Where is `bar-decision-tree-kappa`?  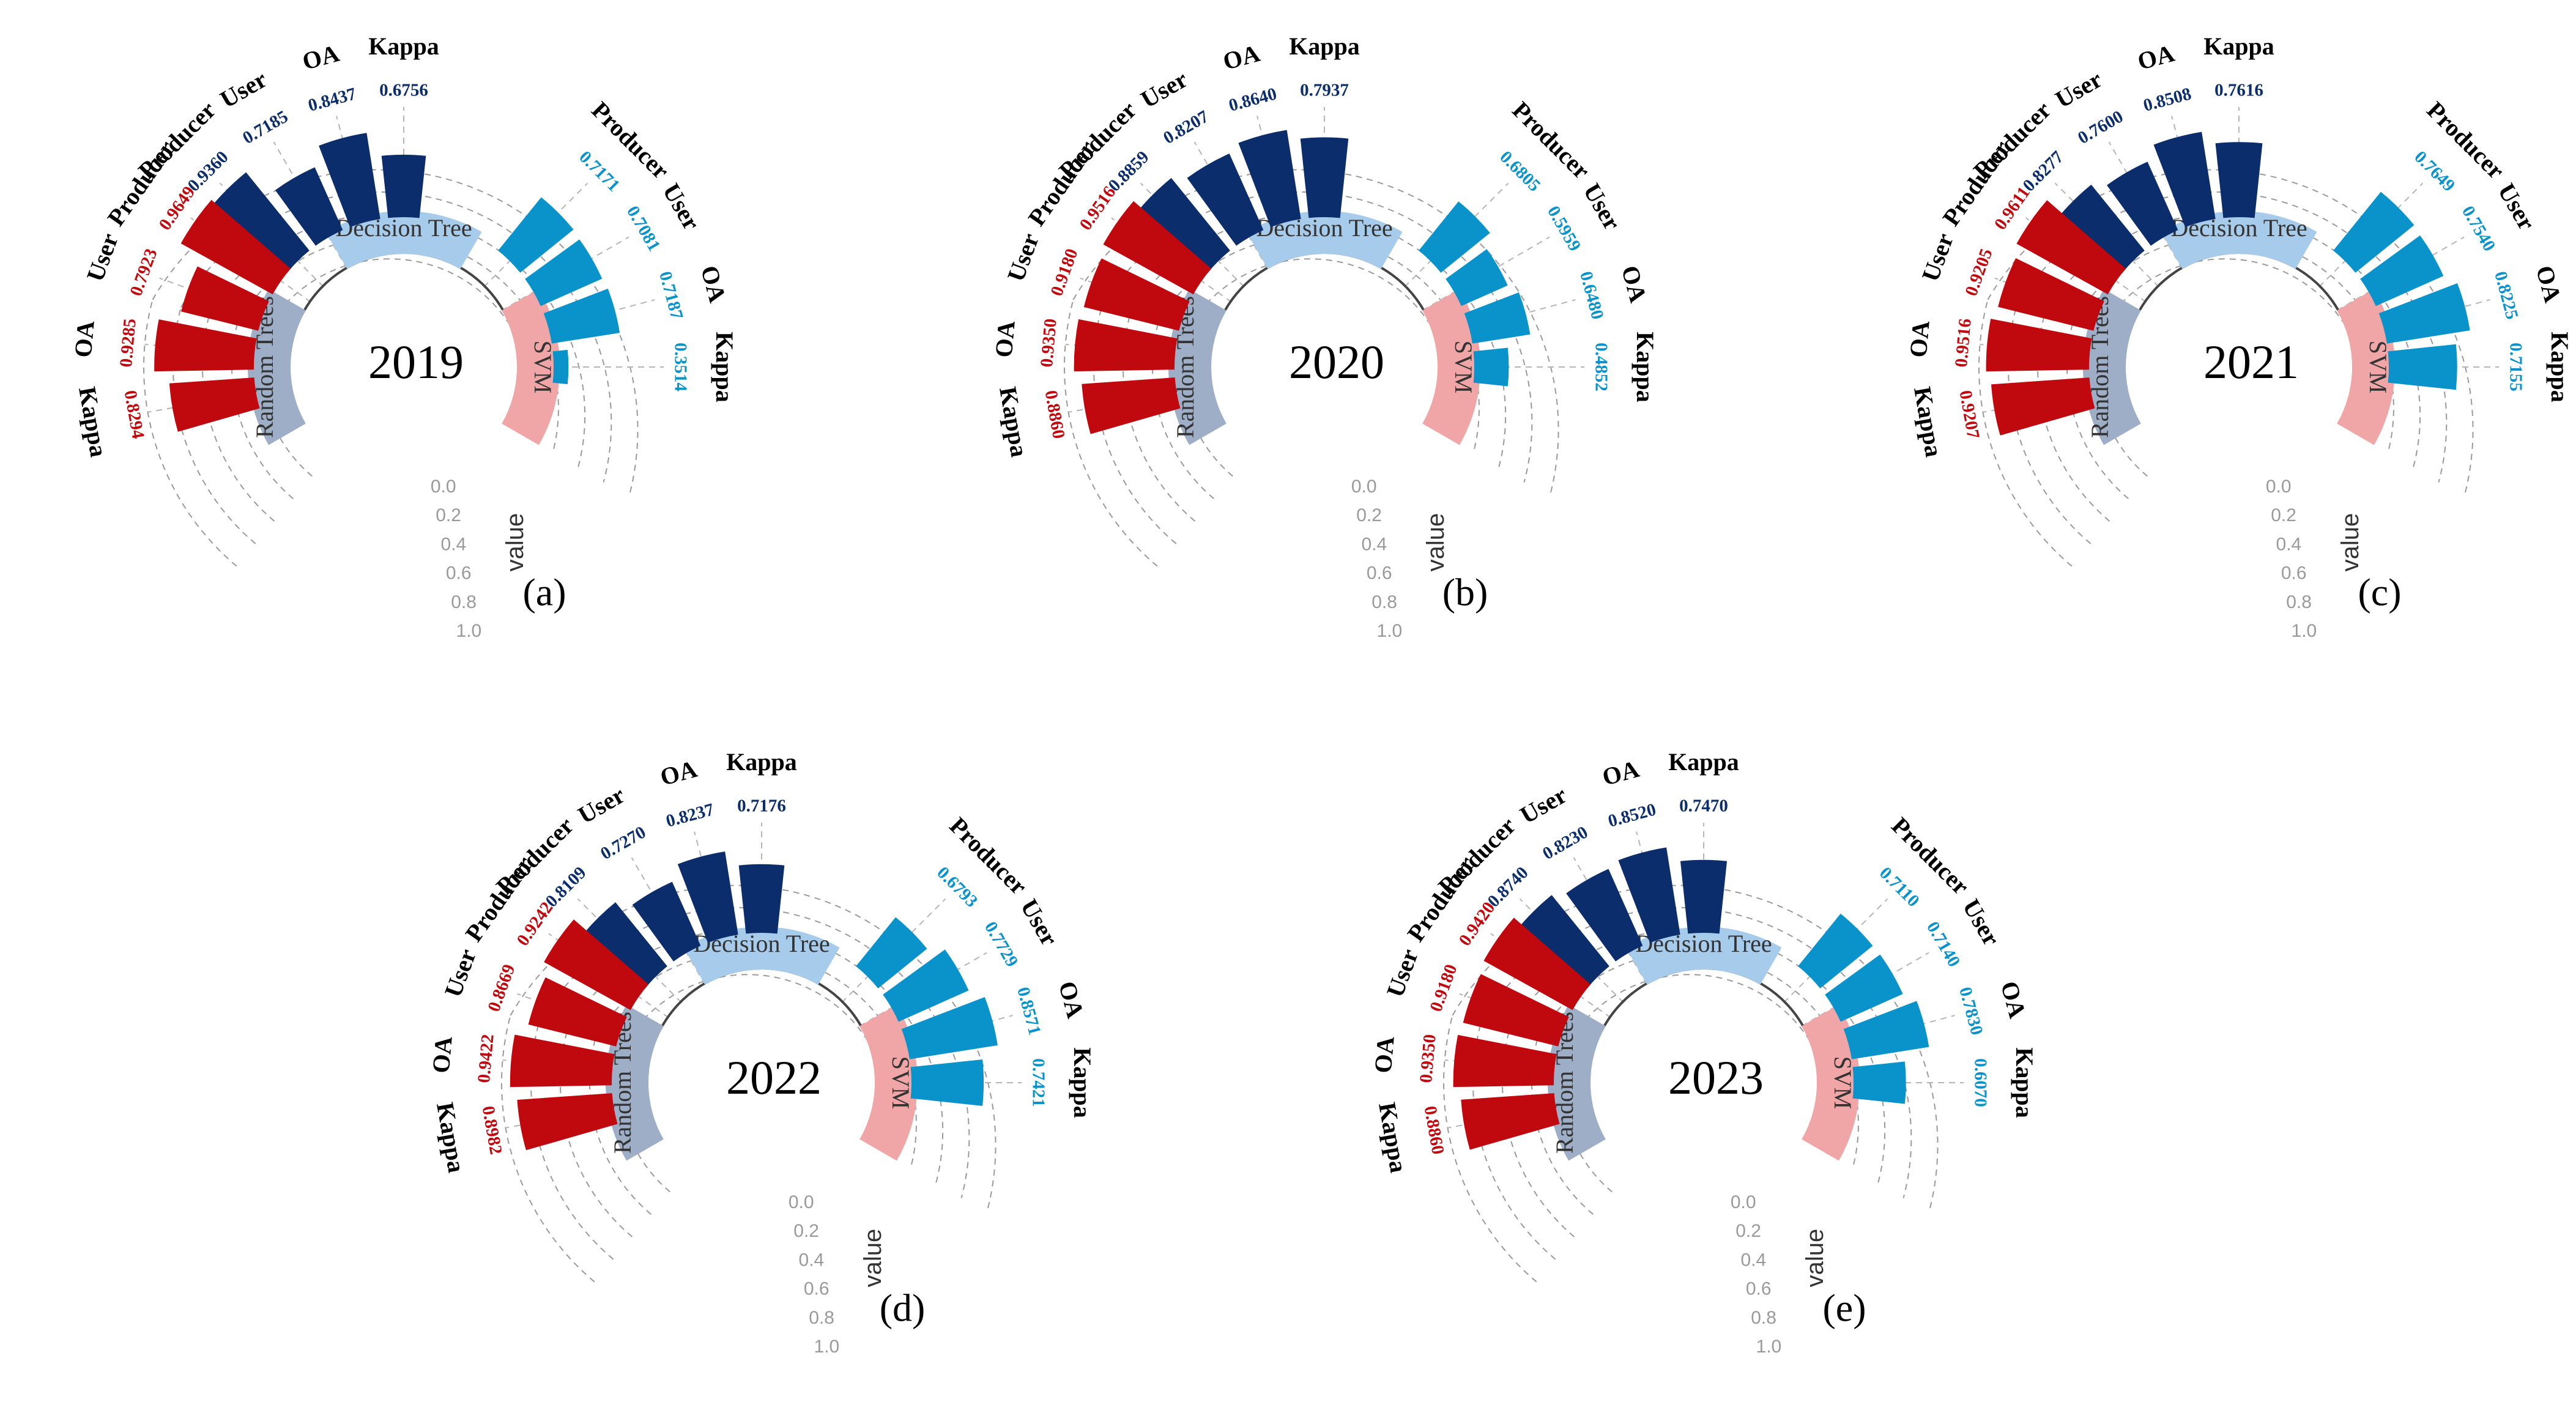
bar-decision-tree-kappa is located at coordinates (2239, 180).